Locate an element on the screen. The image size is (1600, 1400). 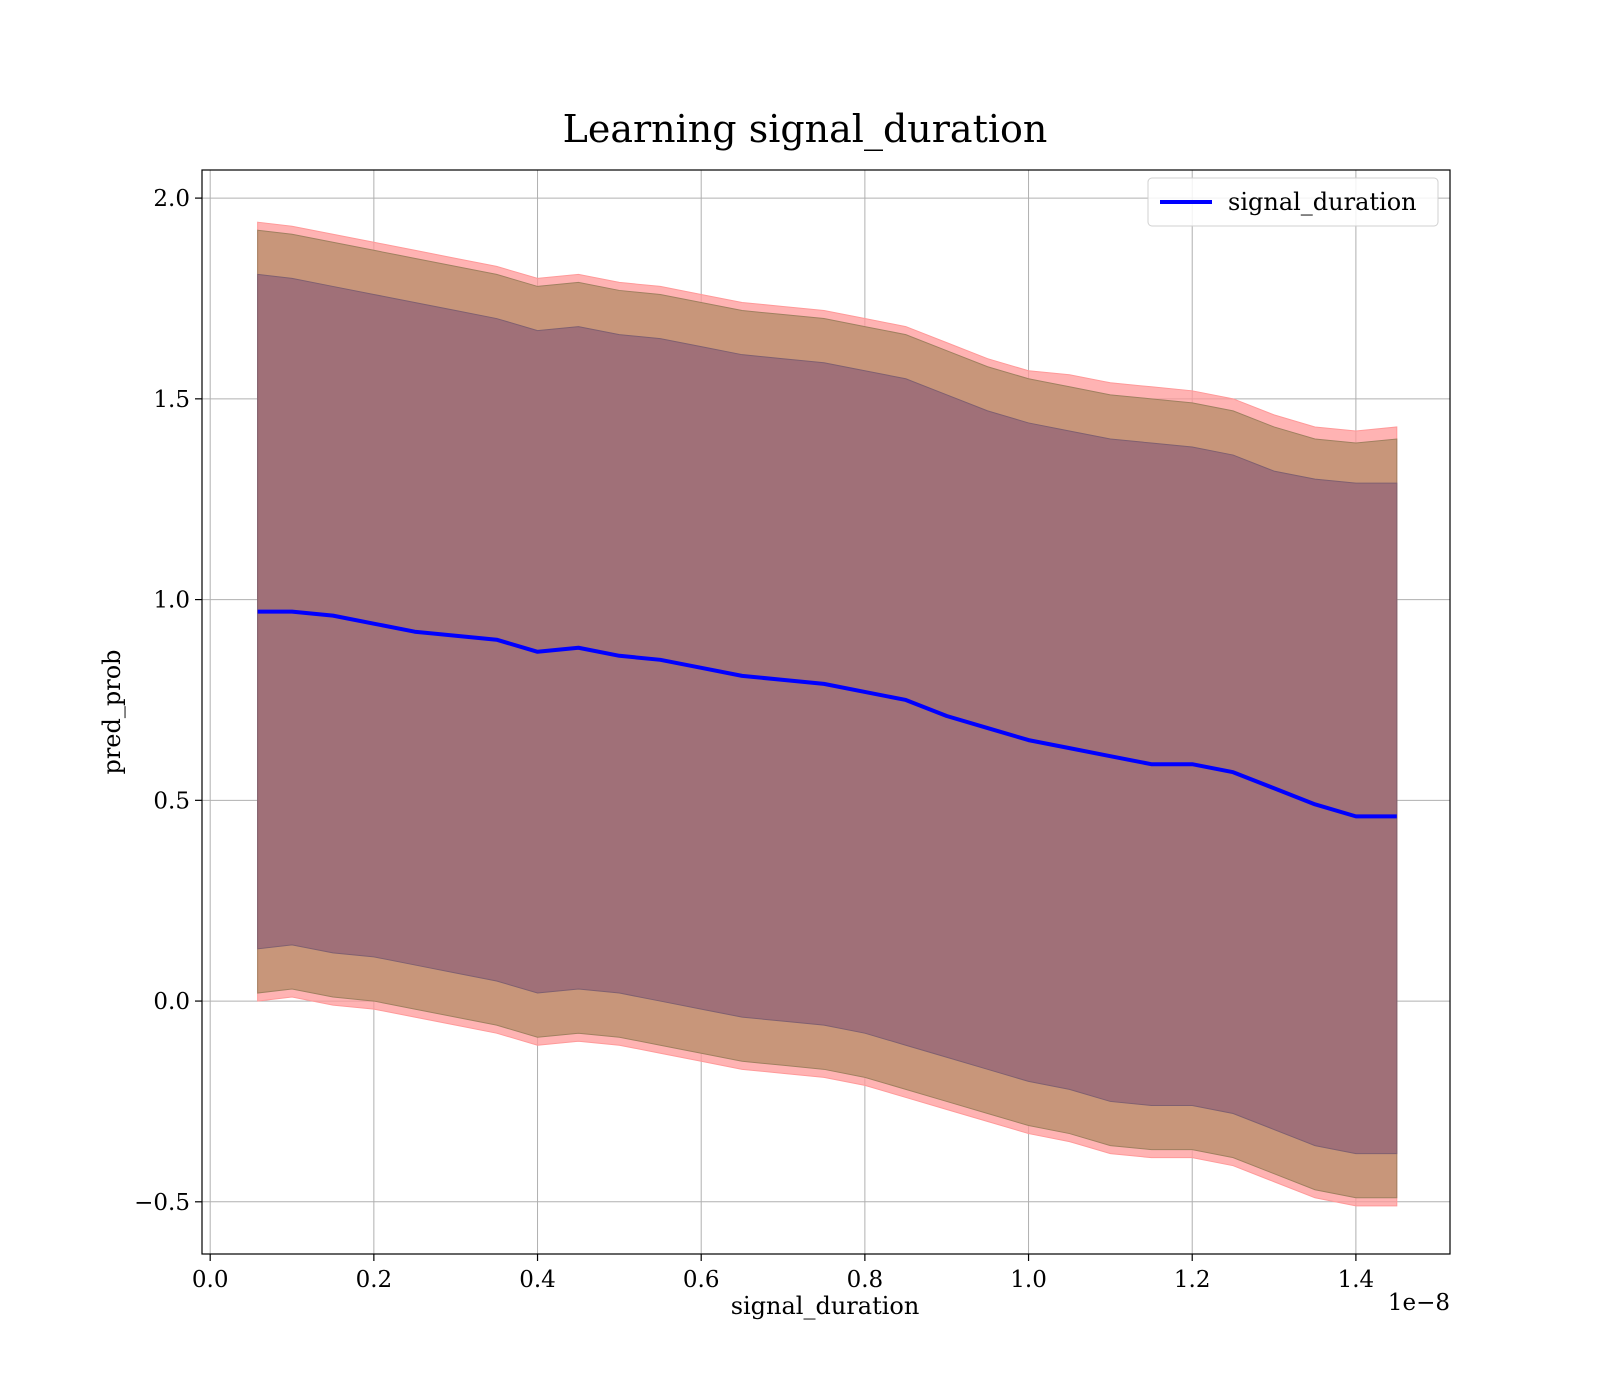
y-tick-label: 1.0 is located at coordinates (171, 601).